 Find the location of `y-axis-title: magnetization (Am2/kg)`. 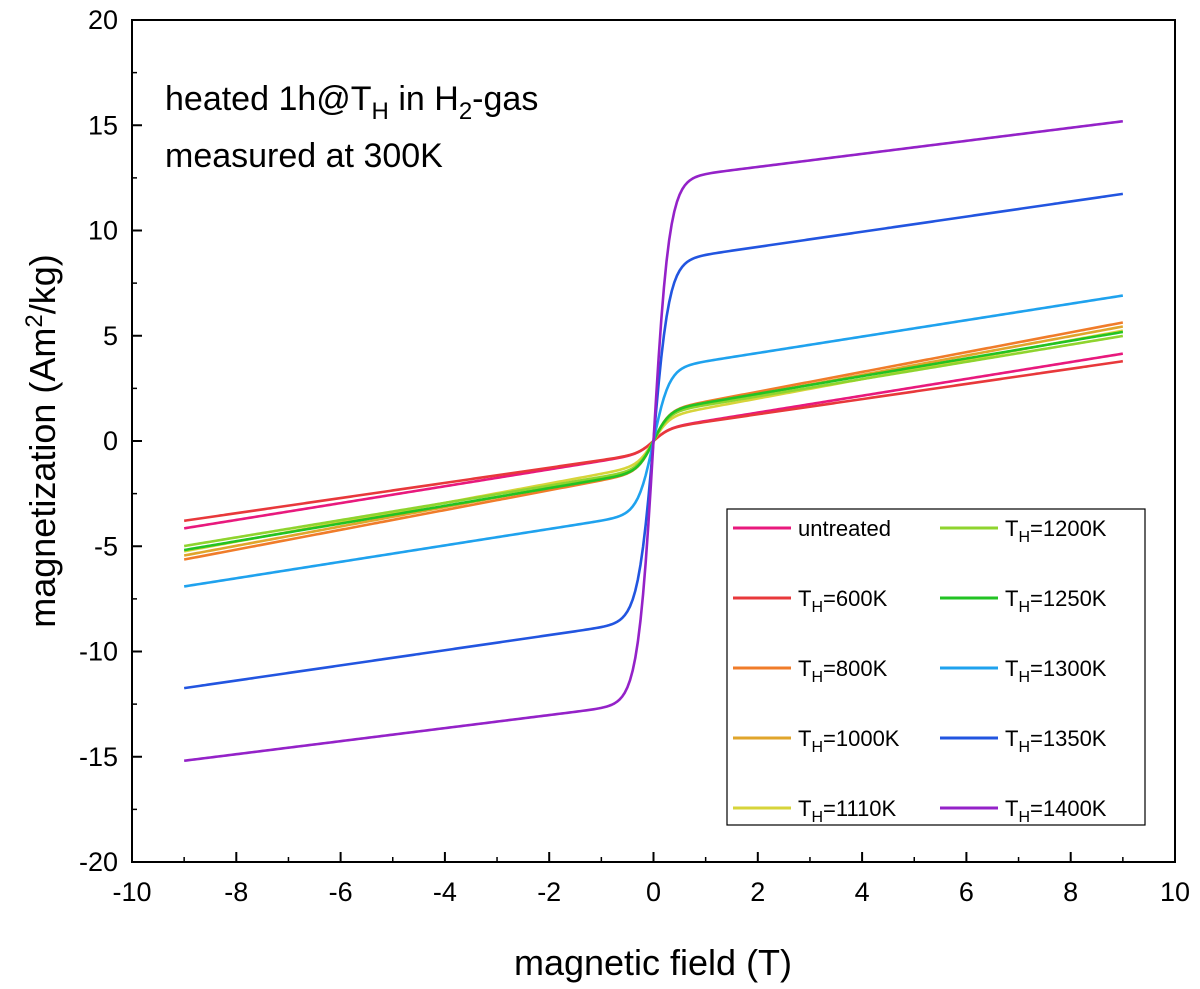

y-axis-title: magnetization (Am2/kg) is located at coordinates (42, 441).